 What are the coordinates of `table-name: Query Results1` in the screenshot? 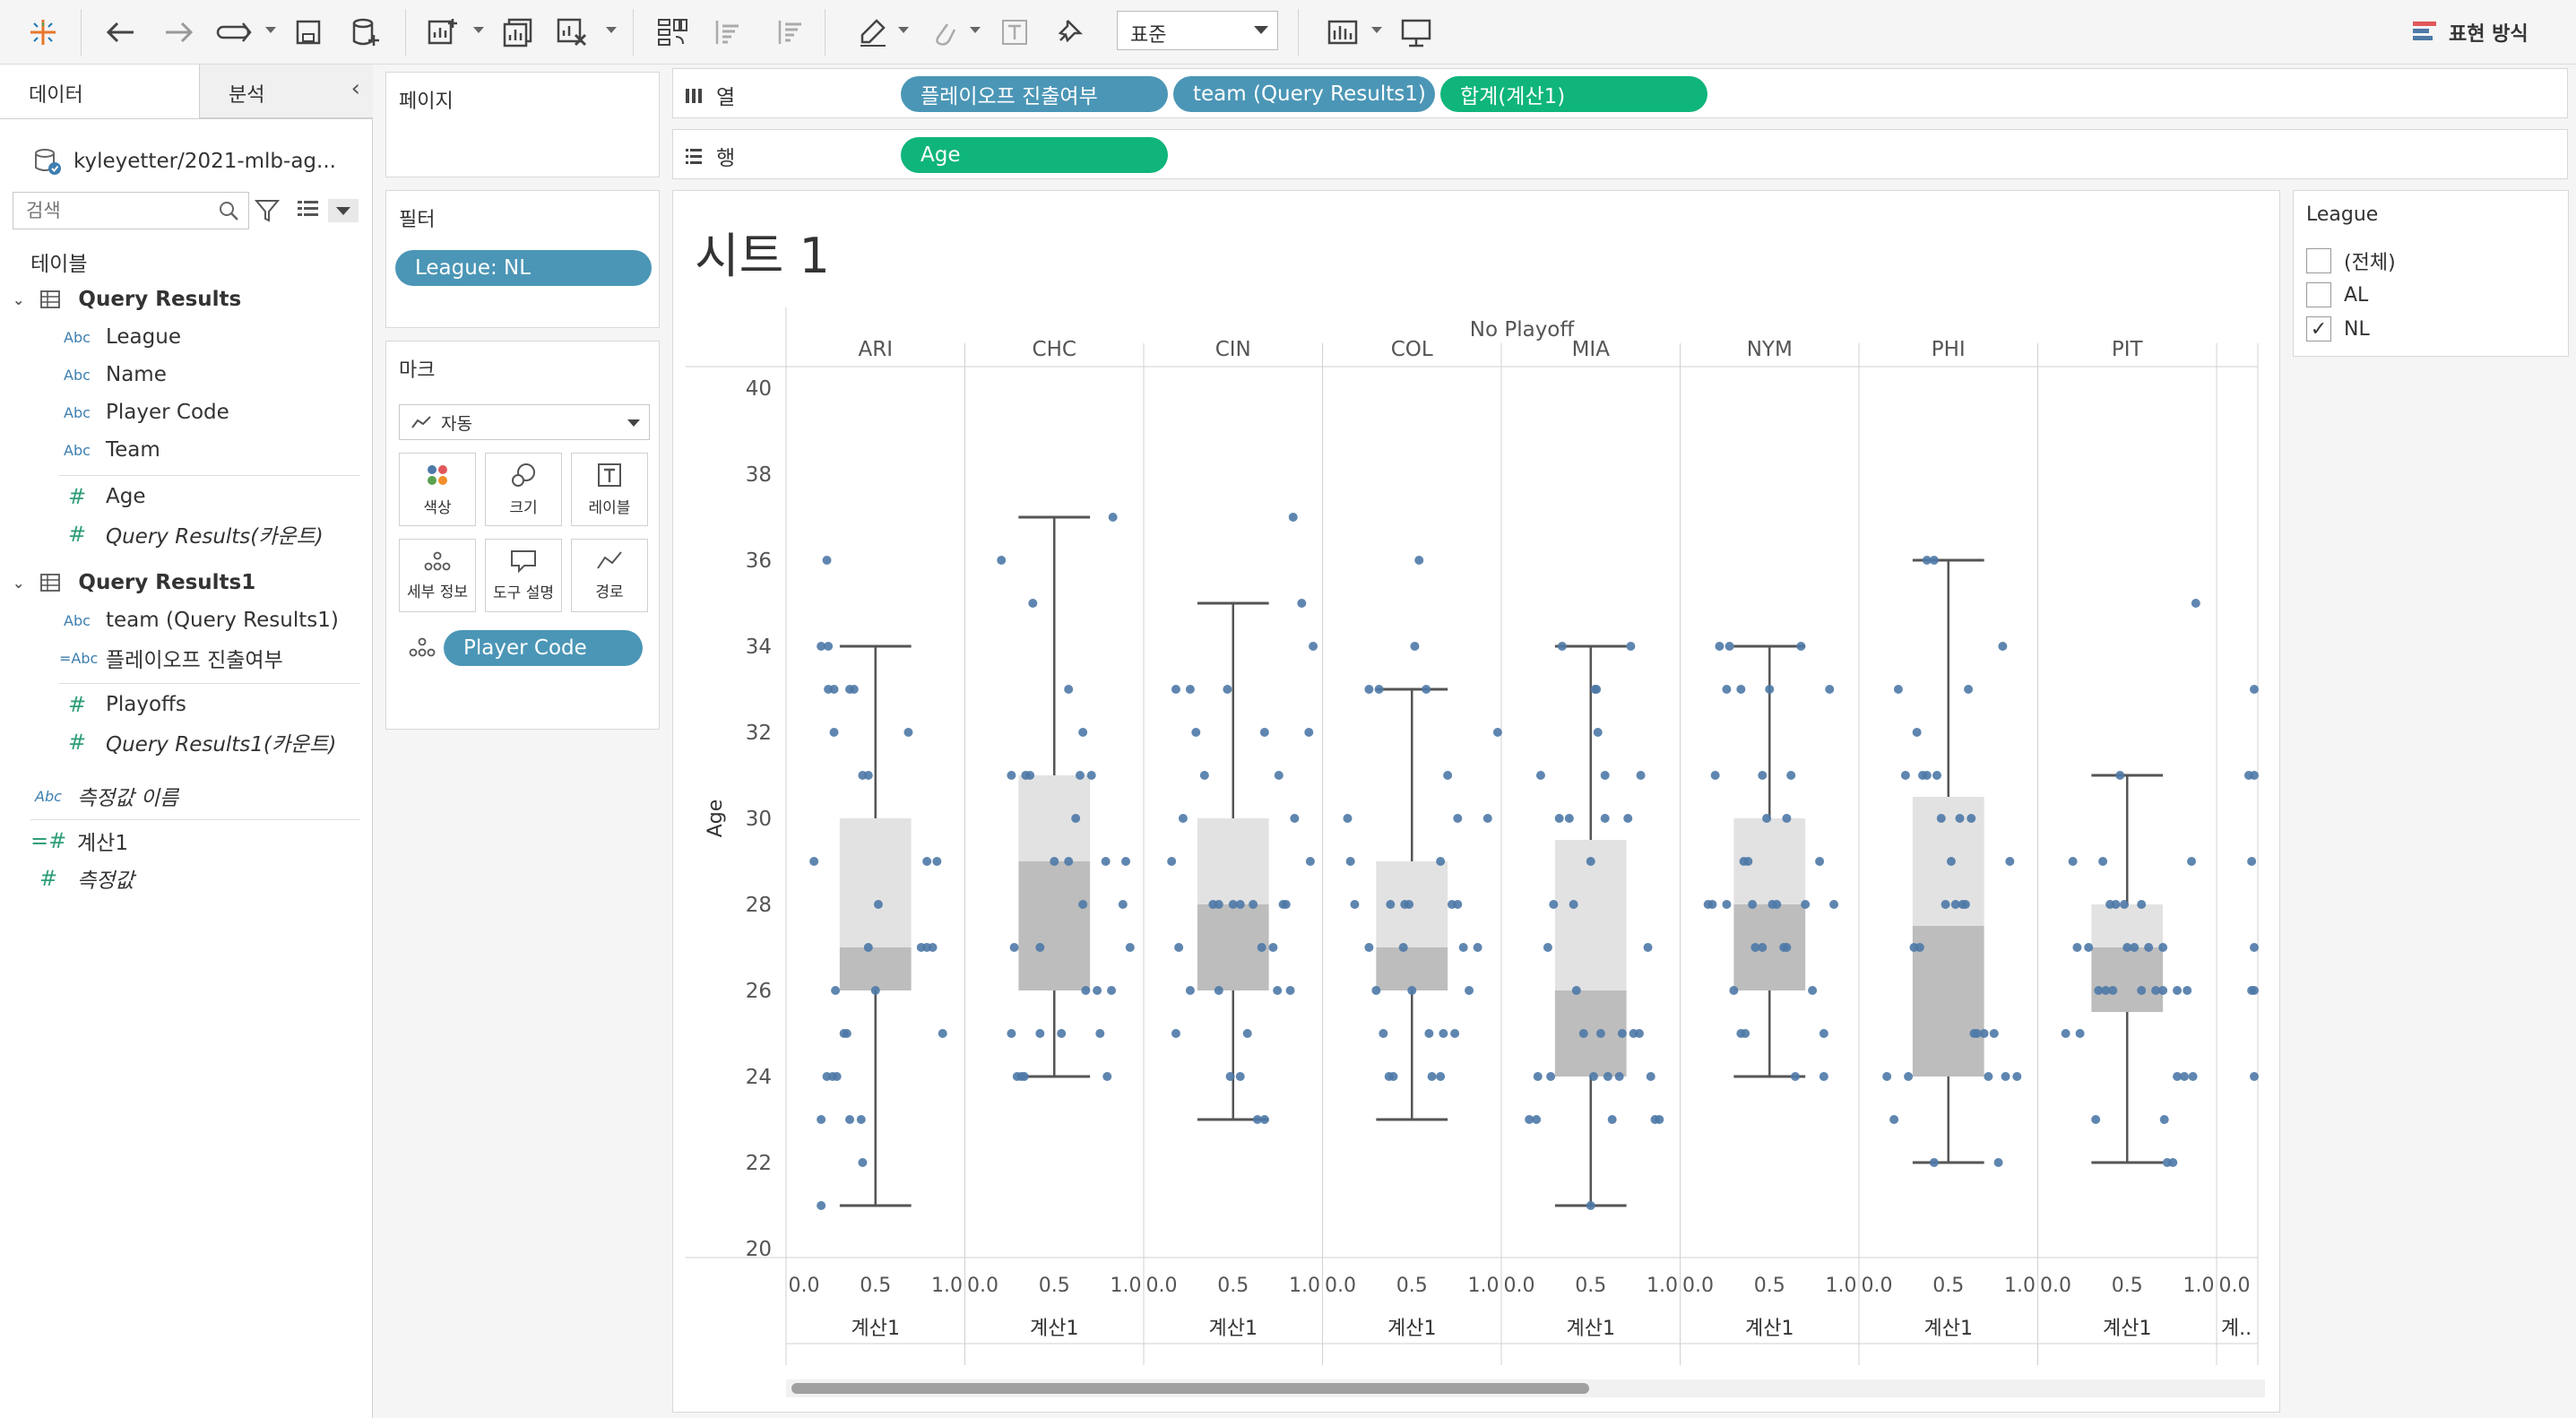 It's located at (167, 583).